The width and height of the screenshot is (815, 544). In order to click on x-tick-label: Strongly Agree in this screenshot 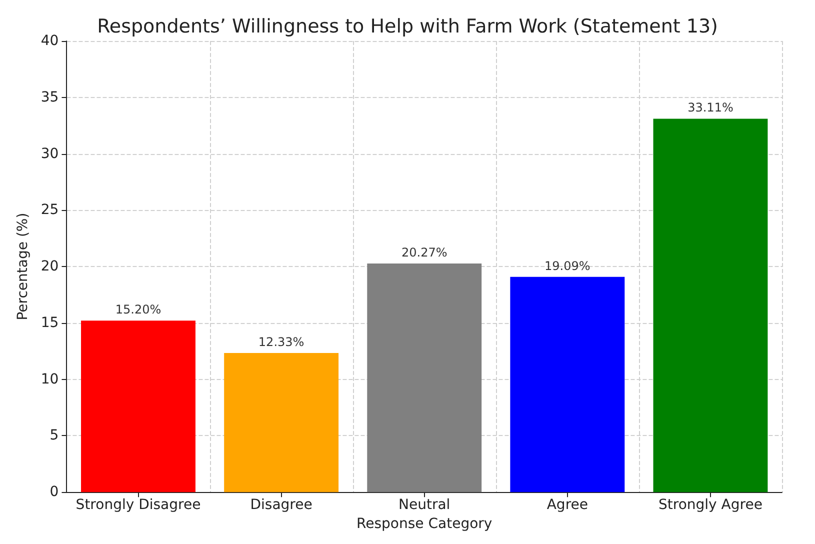, I will do `click(710, 505)`.